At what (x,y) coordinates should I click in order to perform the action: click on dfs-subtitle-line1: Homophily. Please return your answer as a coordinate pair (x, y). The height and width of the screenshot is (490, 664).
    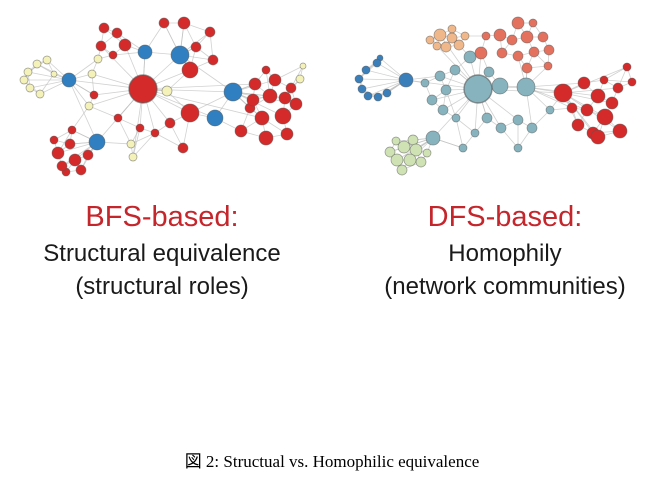
    Looking at the image, I should click on (505, 253).